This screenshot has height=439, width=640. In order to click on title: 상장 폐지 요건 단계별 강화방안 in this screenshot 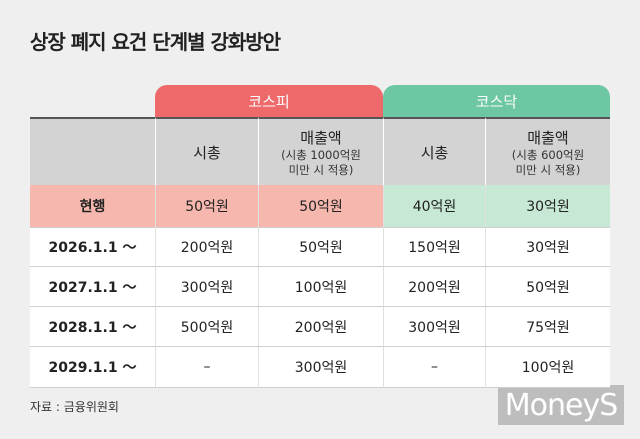, I will do `click(155, 42)`.